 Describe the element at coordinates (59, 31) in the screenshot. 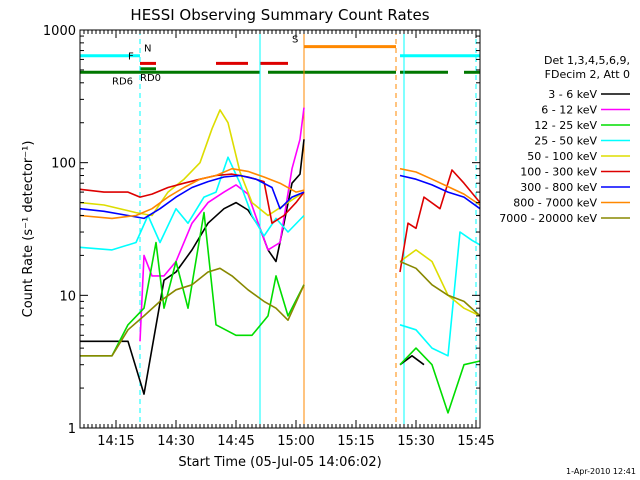

I see `y-tick-label: 1000` at that location.